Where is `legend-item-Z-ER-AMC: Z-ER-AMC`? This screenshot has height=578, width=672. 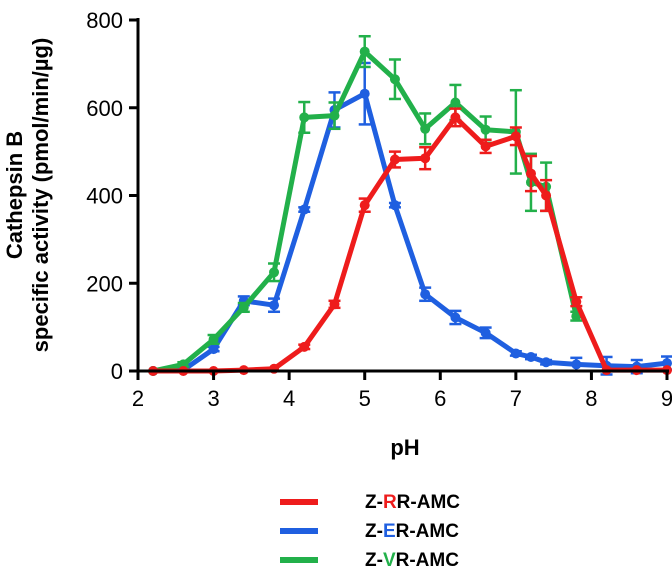 legend-item-Z-ER-AMC: Z-ER-AMC is located at coordinates (369, 531).